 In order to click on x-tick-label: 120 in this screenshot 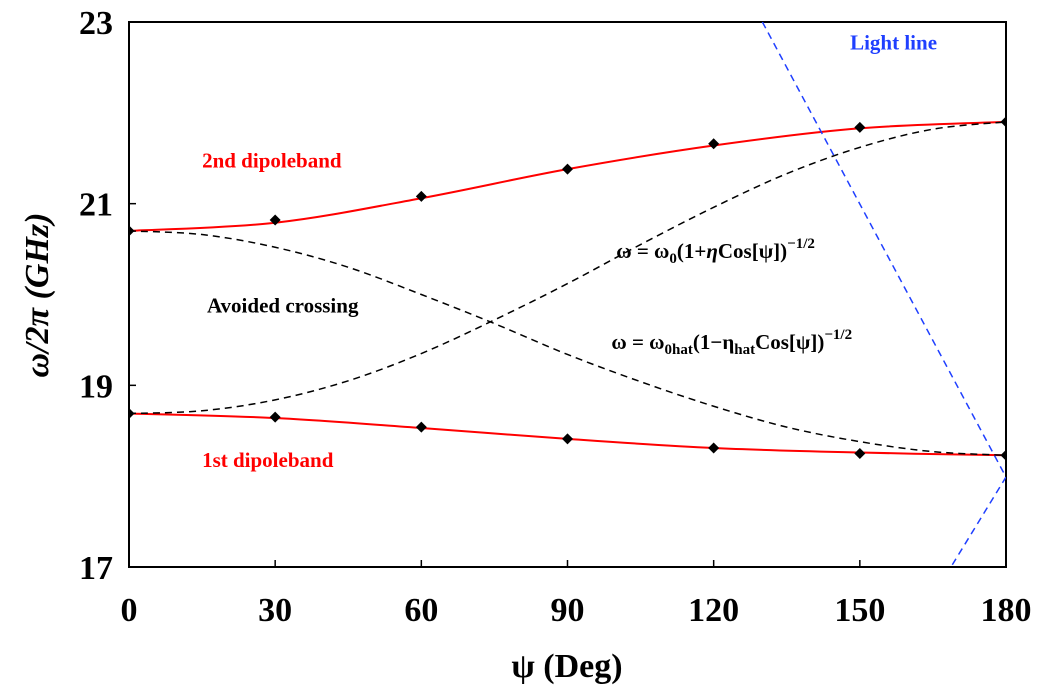, I will do `click(713, 610)`.